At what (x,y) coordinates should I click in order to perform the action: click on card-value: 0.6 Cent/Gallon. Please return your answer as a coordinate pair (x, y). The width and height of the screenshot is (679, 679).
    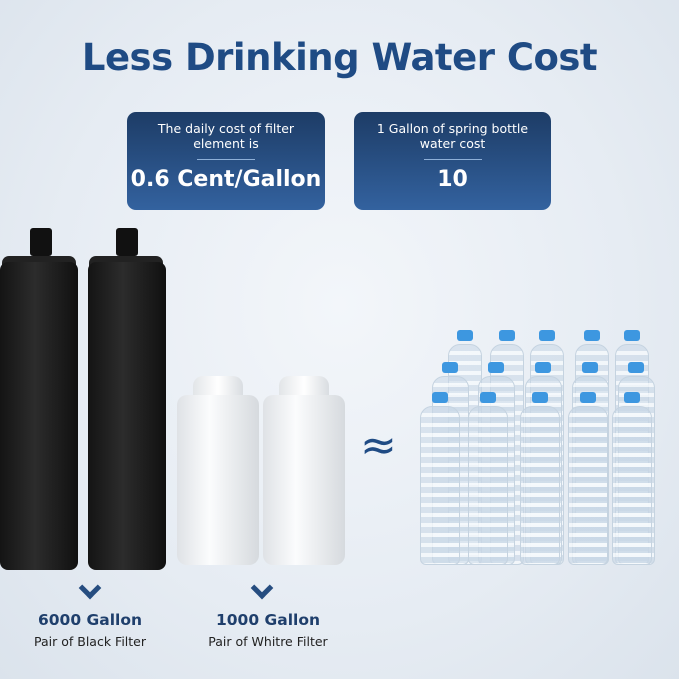
    Looking at the image, I should click on (226, 179).